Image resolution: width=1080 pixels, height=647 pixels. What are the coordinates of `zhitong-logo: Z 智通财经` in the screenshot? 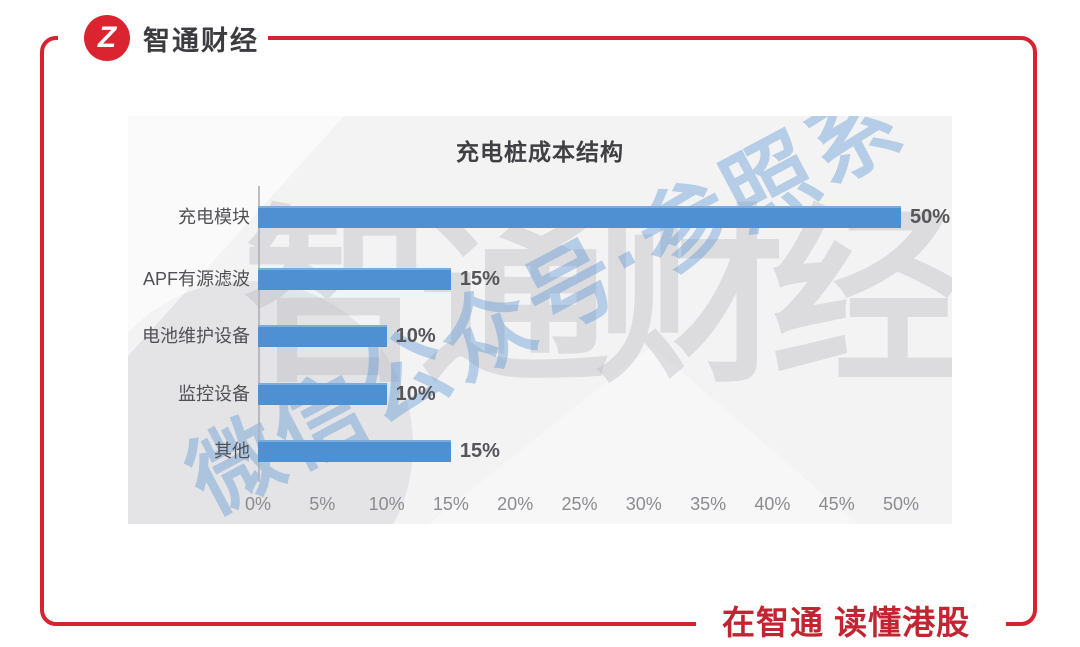 It's located at (171, 38).